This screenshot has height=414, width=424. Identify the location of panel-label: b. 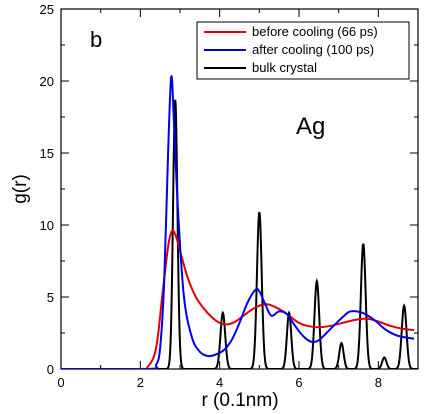
(96, 39).